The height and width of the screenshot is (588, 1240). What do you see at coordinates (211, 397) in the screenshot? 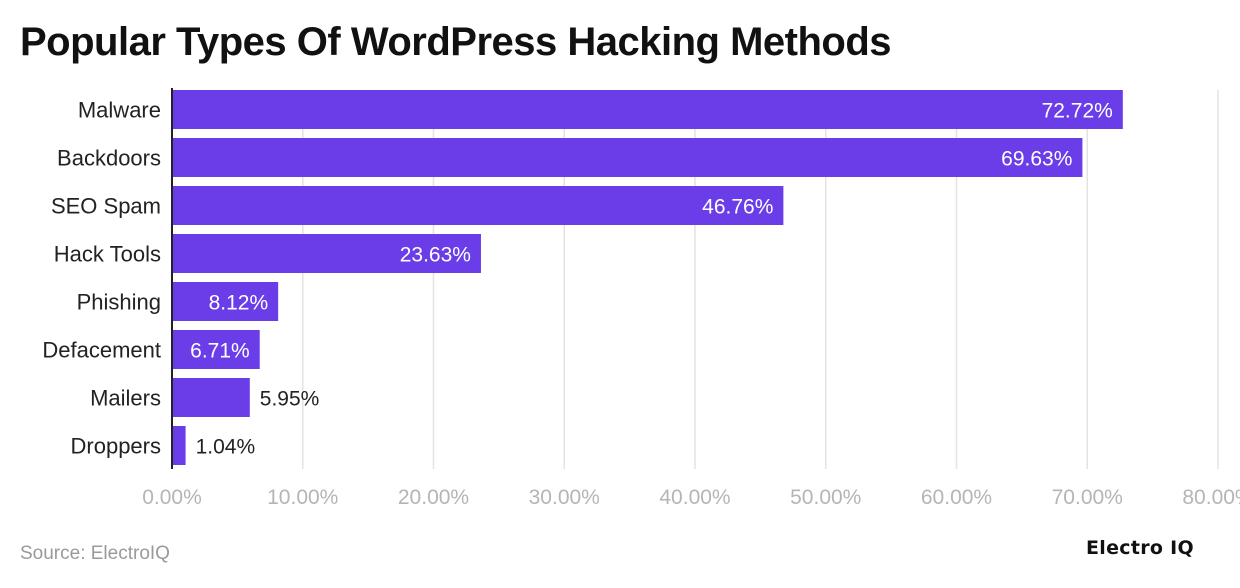
I see `bar-mailers` at bounding box center [211, 397].